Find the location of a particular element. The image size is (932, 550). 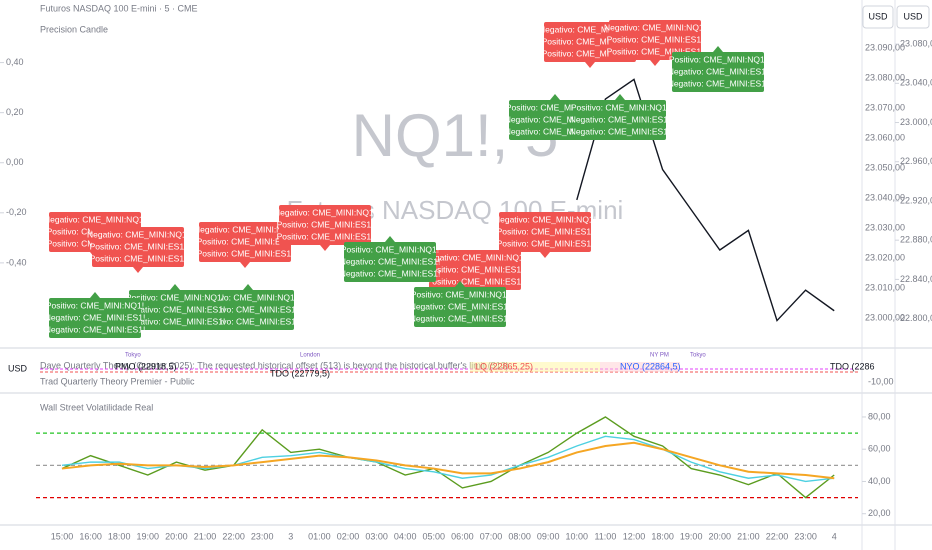

inner-scale-label: 23.000,00 is located at coordinates (885, 317).